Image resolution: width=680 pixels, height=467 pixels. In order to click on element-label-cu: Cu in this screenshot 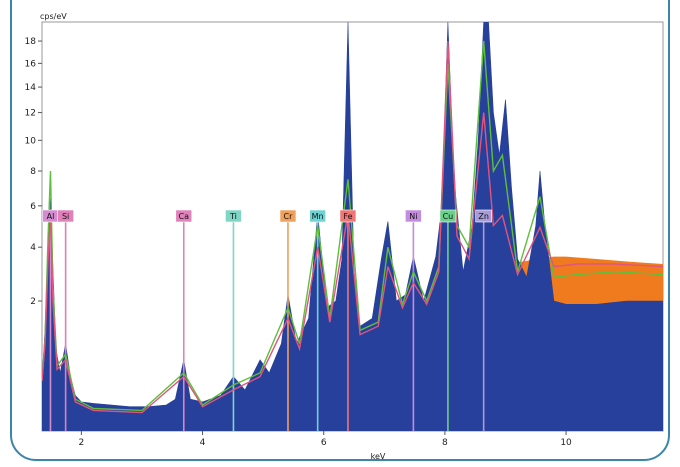, I will do `click(448, 216)`.